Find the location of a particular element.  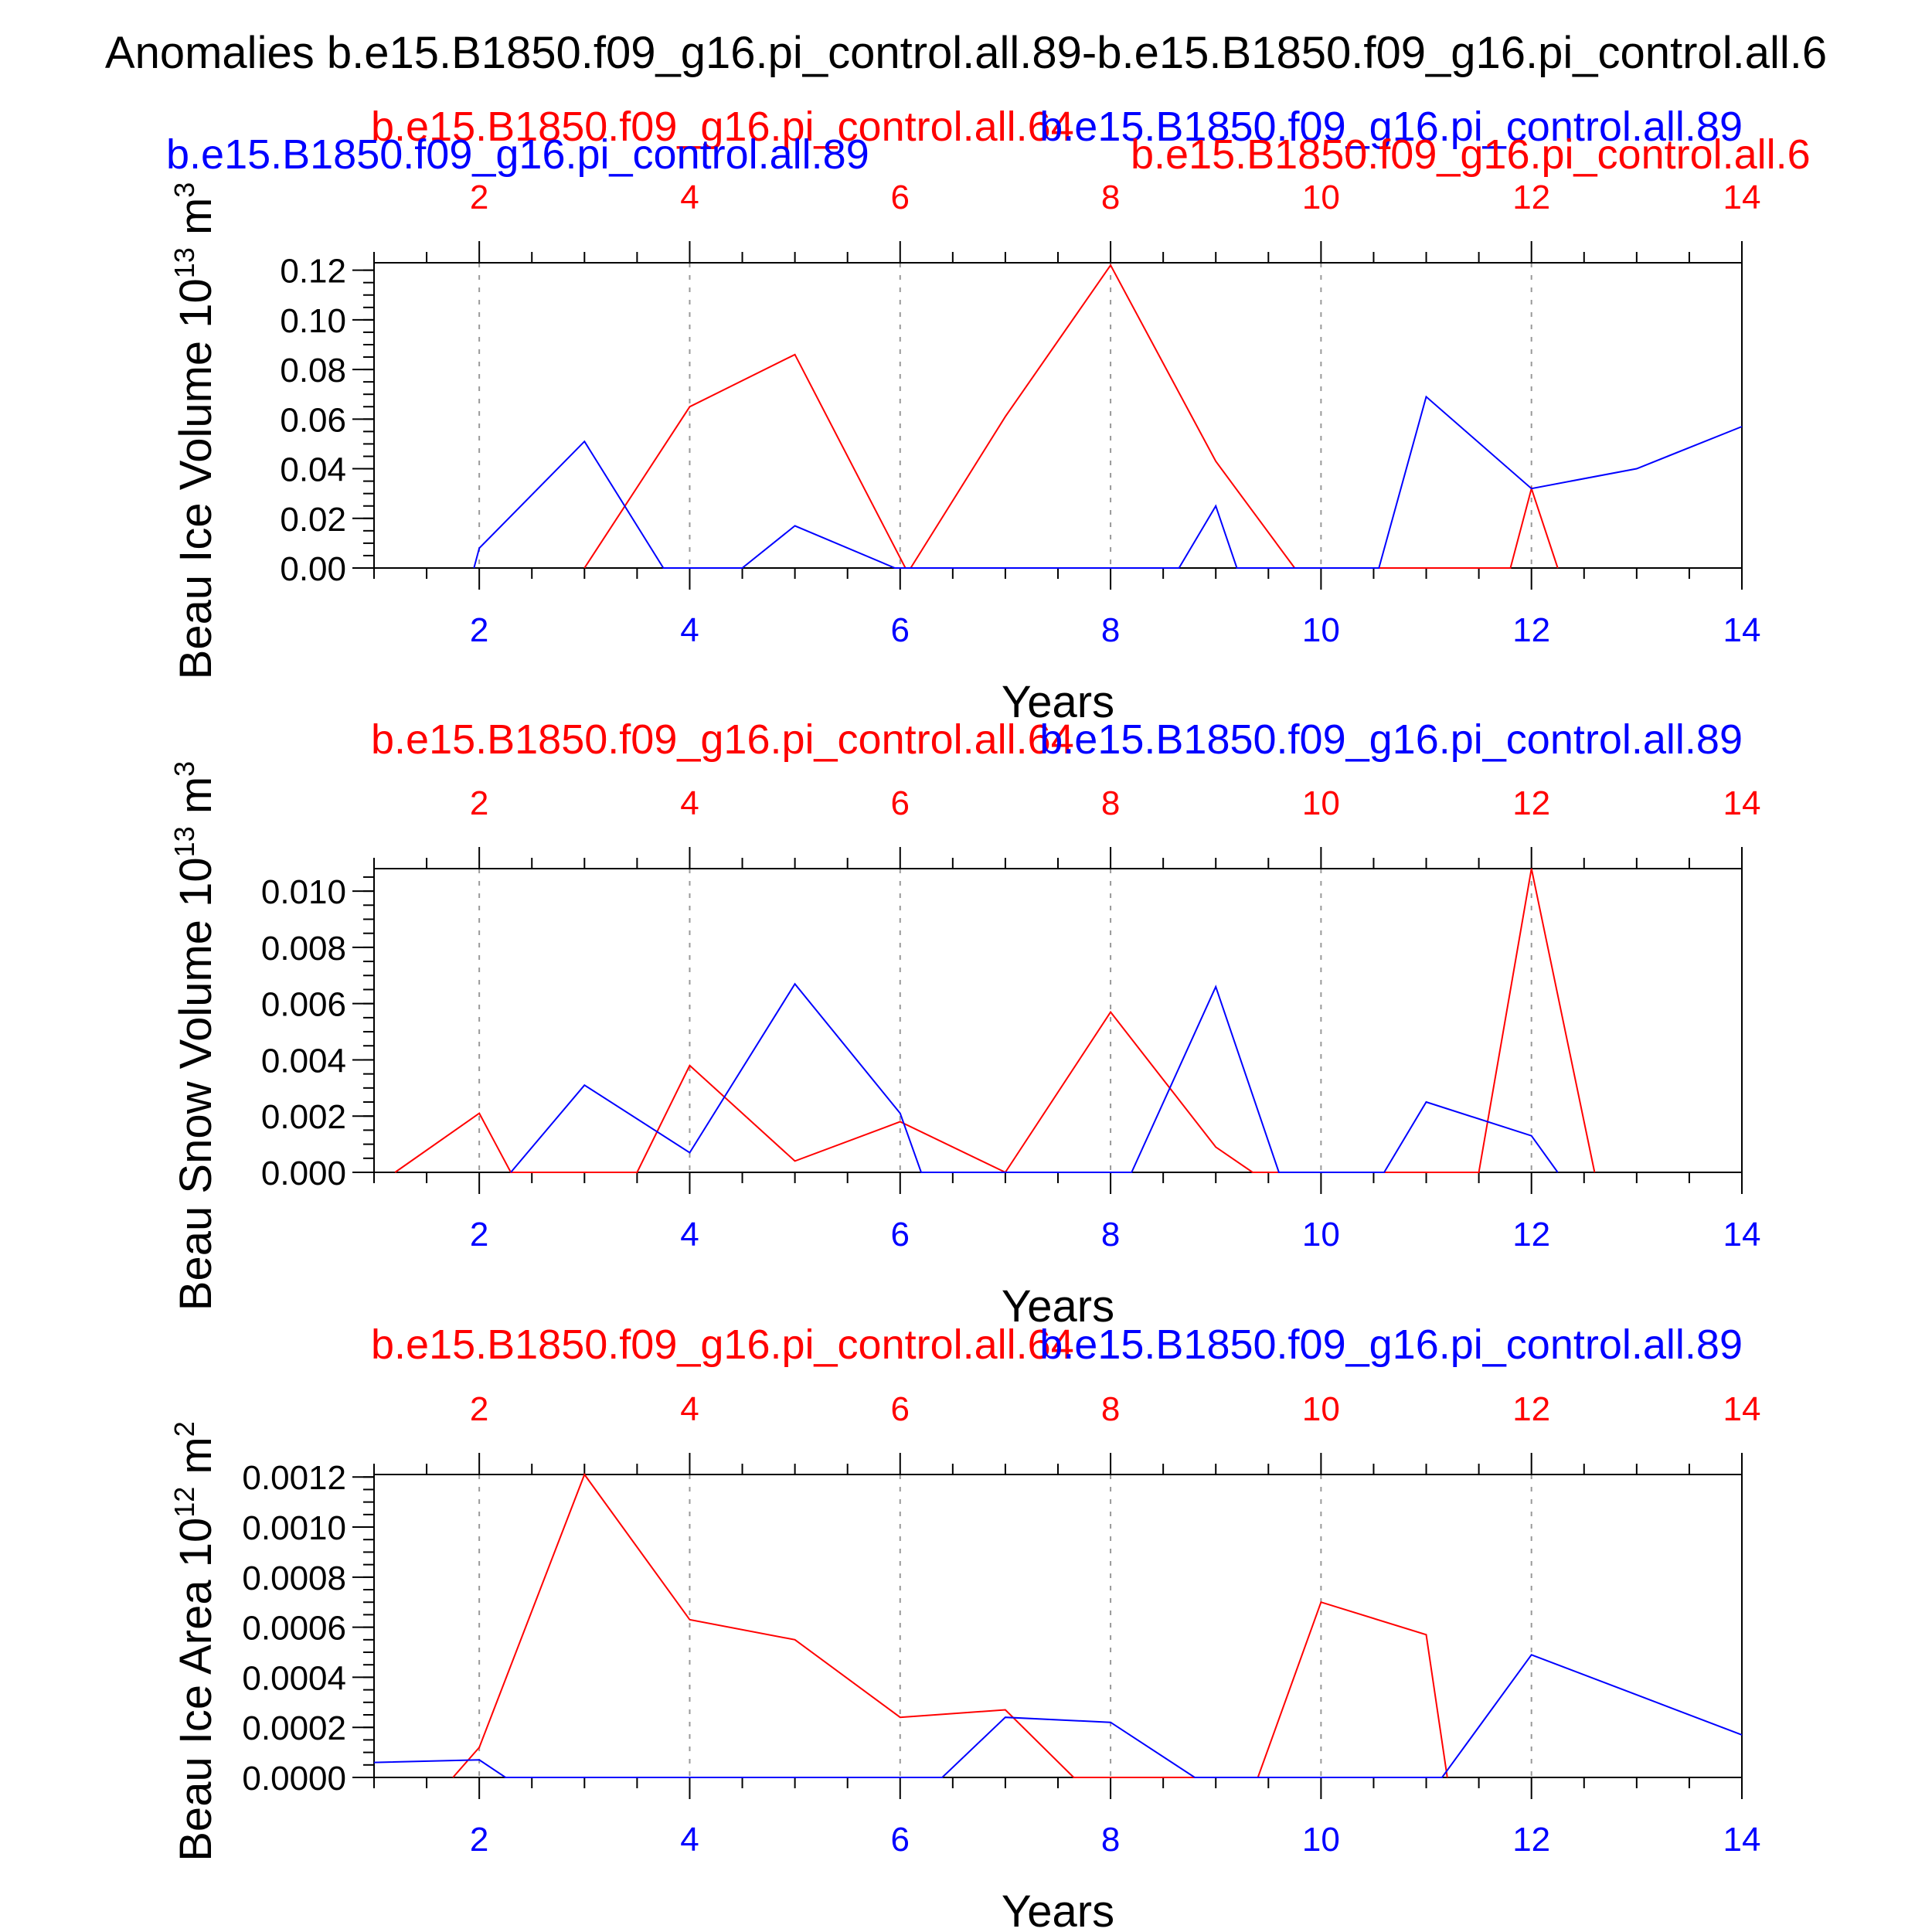

y-tick-label: 0.10 is located at coordinates (313, 321).